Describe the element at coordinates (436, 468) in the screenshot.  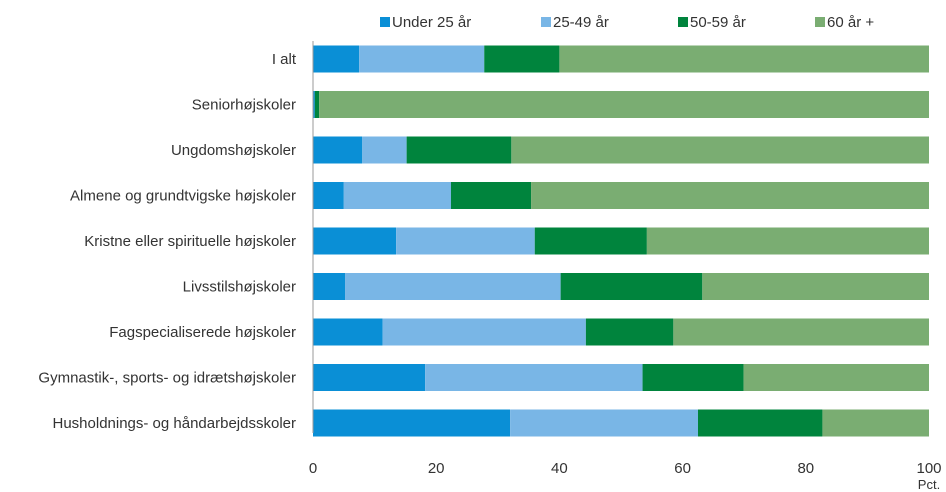
I see `x-tick-label: 20` at that location.